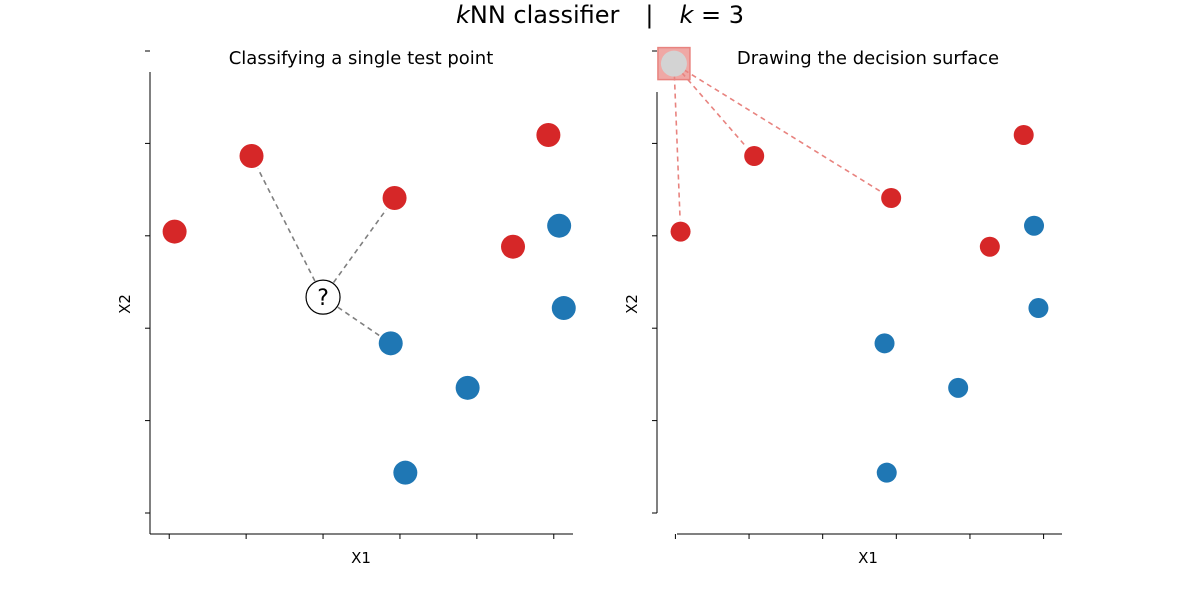  I want to click on title-k-value: = 3, so click(719, 15).